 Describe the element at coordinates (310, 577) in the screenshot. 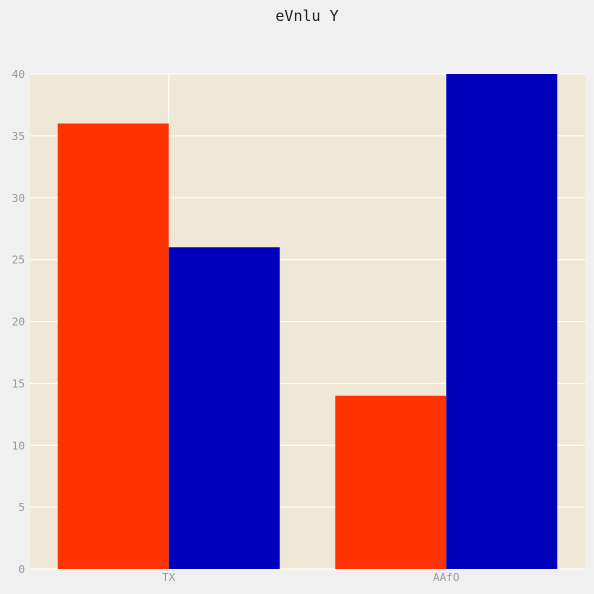

I see `x-axis-ticks: TX AAfO` at that location.